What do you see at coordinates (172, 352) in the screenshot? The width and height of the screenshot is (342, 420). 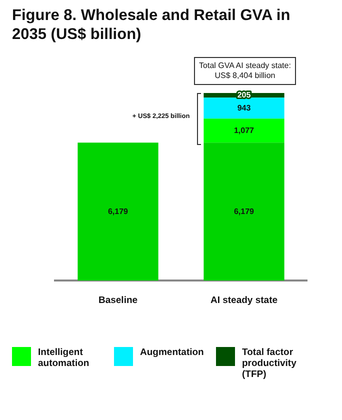 I see `legend-label: Augmentation` at bounding box center [172, 352].